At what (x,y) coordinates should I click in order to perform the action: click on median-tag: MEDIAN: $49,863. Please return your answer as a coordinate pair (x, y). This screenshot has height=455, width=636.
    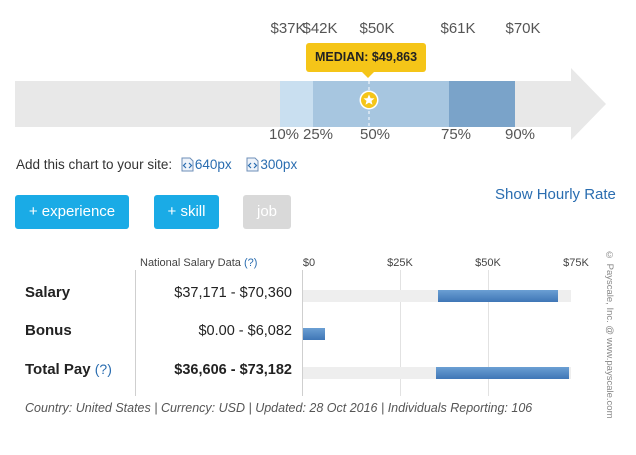
    Looking at the image, I should click on (366, 60).